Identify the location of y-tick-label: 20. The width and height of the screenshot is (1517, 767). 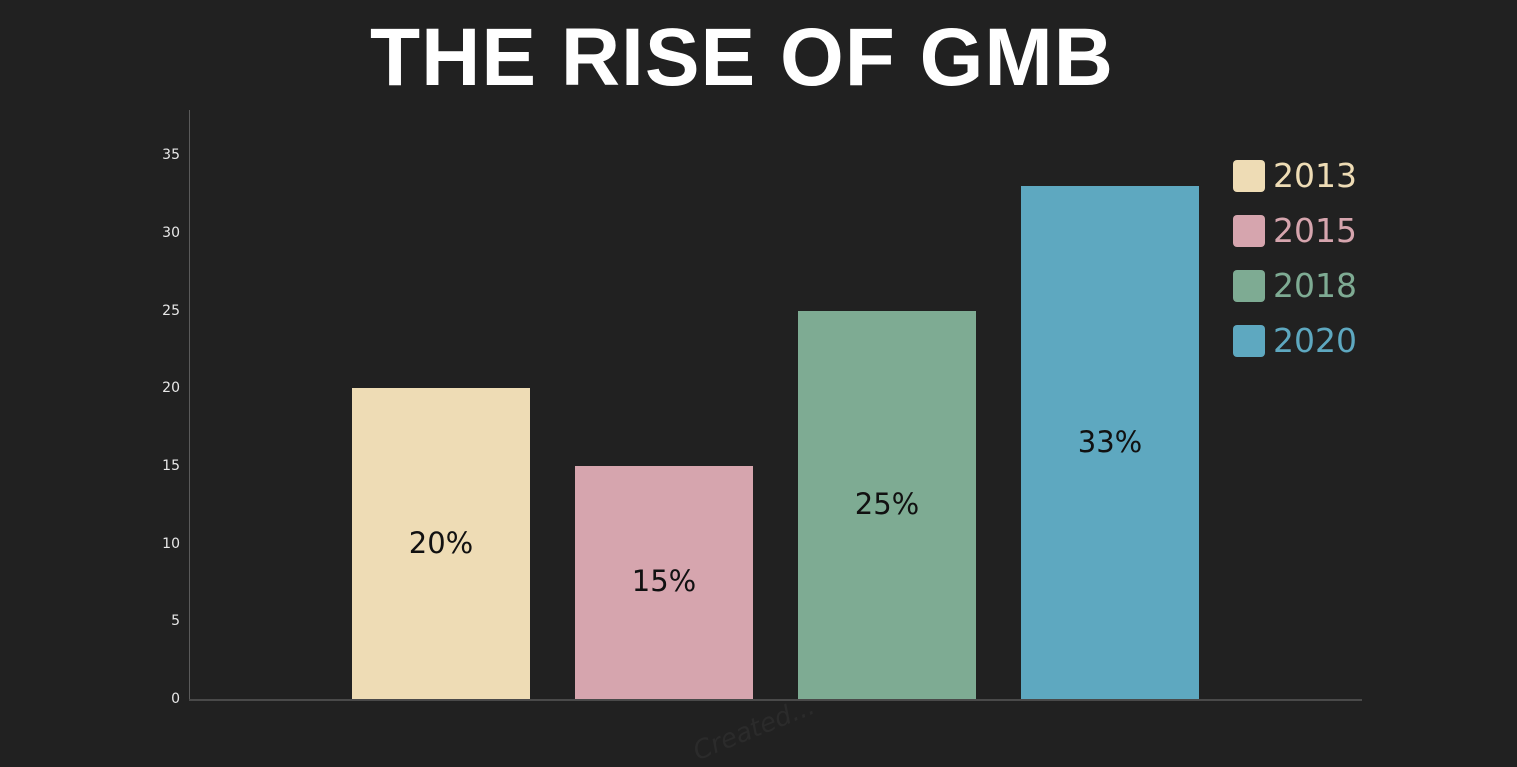
(171, 388).